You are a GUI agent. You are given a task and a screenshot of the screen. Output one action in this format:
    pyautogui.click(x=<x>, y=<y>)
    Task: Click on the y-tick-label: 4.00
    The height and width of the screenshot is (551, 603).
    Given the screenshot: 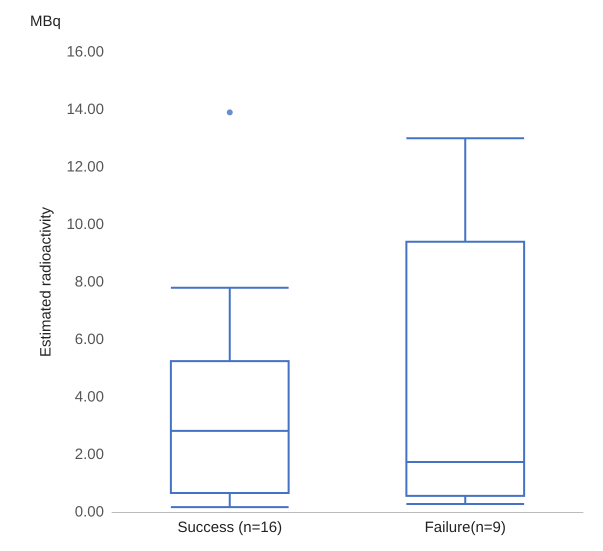 What is the action you would take?
    pyautogui.click(x=89, y=397)
    